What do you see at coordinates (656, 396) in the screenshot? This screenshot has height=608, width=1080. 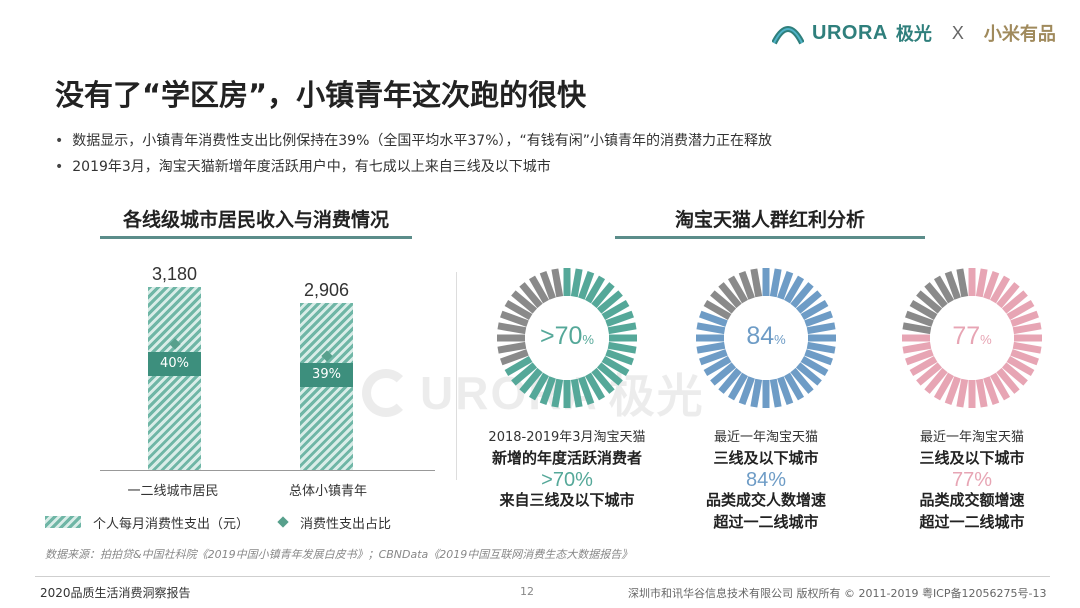 I see `watermark-cn-text: 极光` at bounding box center [656, 396].